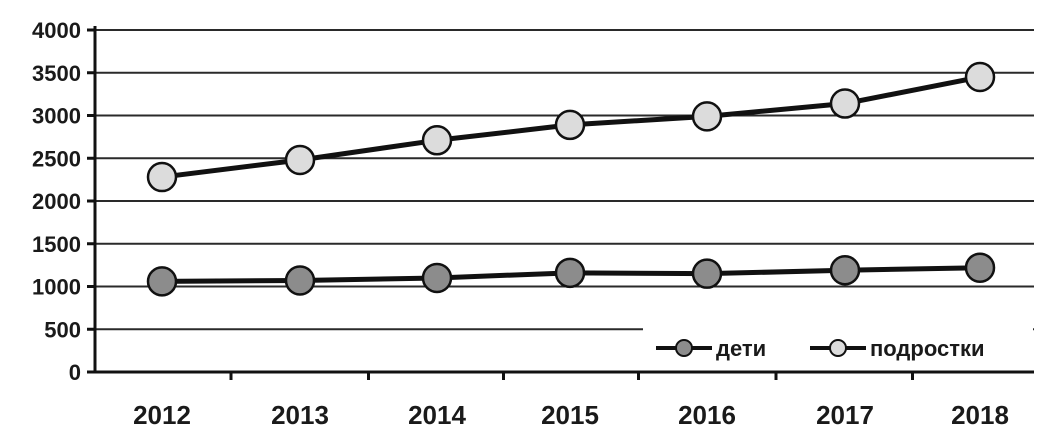 Image resolution: width=1037 pixels, height=432 pixels. What do you see at coordinates (707, 415) in the screenshot?
I see `x-tick-label-4: 2016` at bounding box center [707, 415].